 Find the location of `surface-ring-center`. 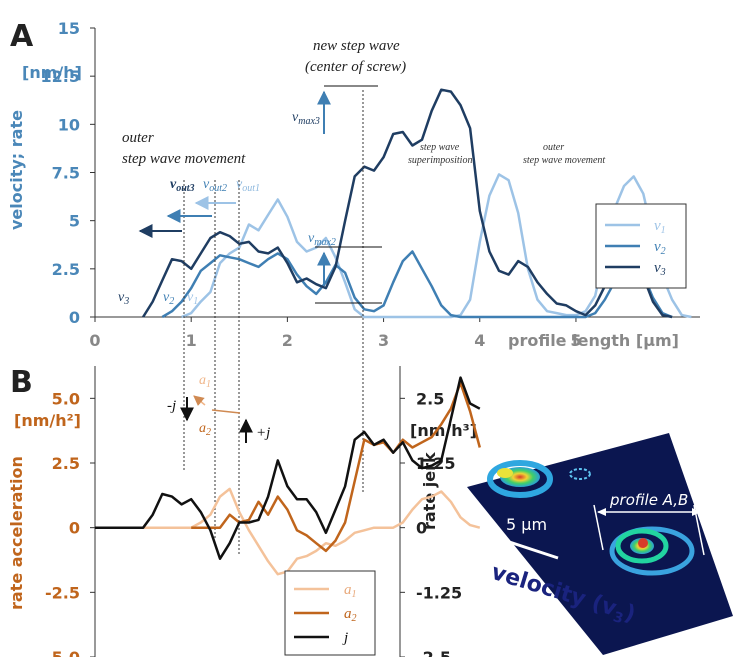

surface-ring-center is located at coordinates (642, 546).